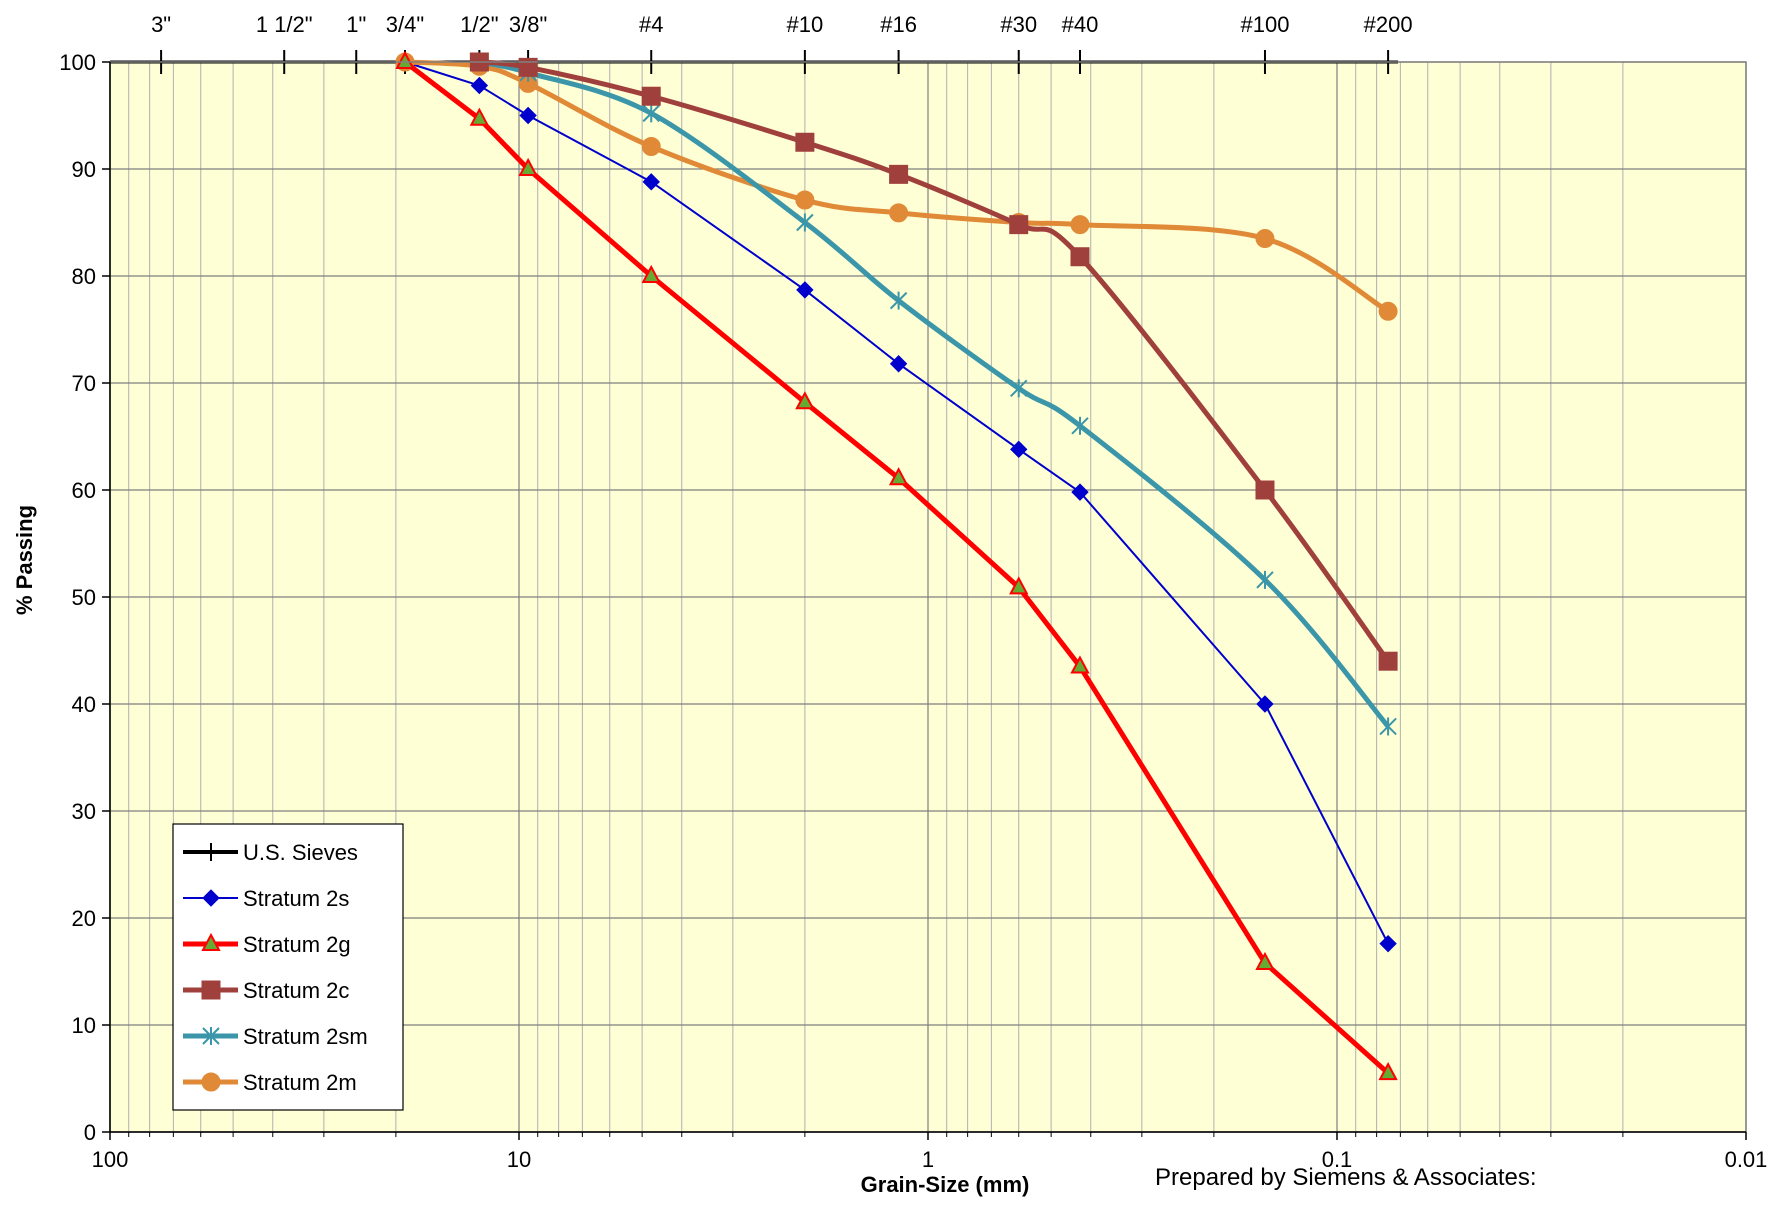  What do you see at coordinates (84, 811) in the screenshot?
I see `y-tick-label: 30` at bounding box center [84, 811].